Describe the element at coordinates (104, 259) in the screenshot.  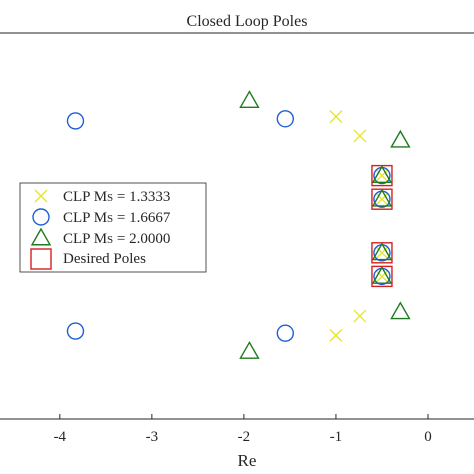
I see `legend-entry-4: Desired Poles` at that location.